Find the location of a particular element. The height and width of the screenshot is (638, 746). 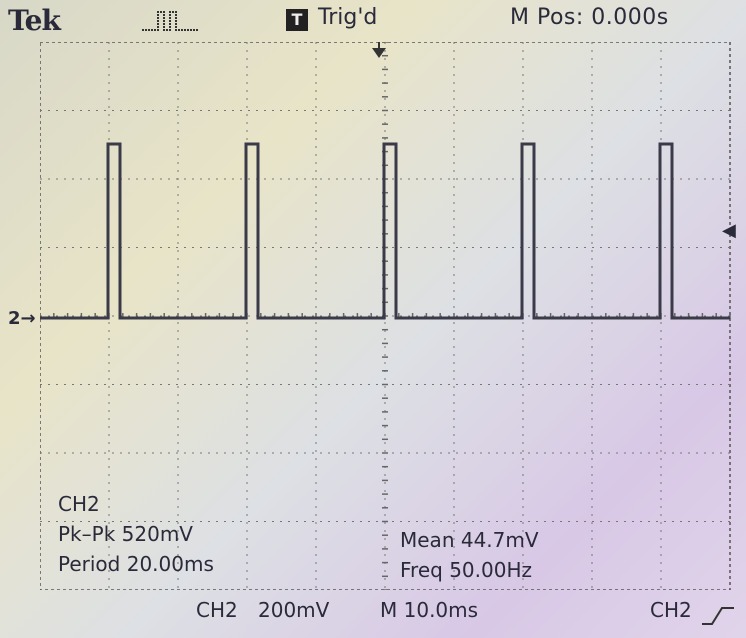

measure-frequency: Freq 50.00Hz is located at coordinates (466, 570).